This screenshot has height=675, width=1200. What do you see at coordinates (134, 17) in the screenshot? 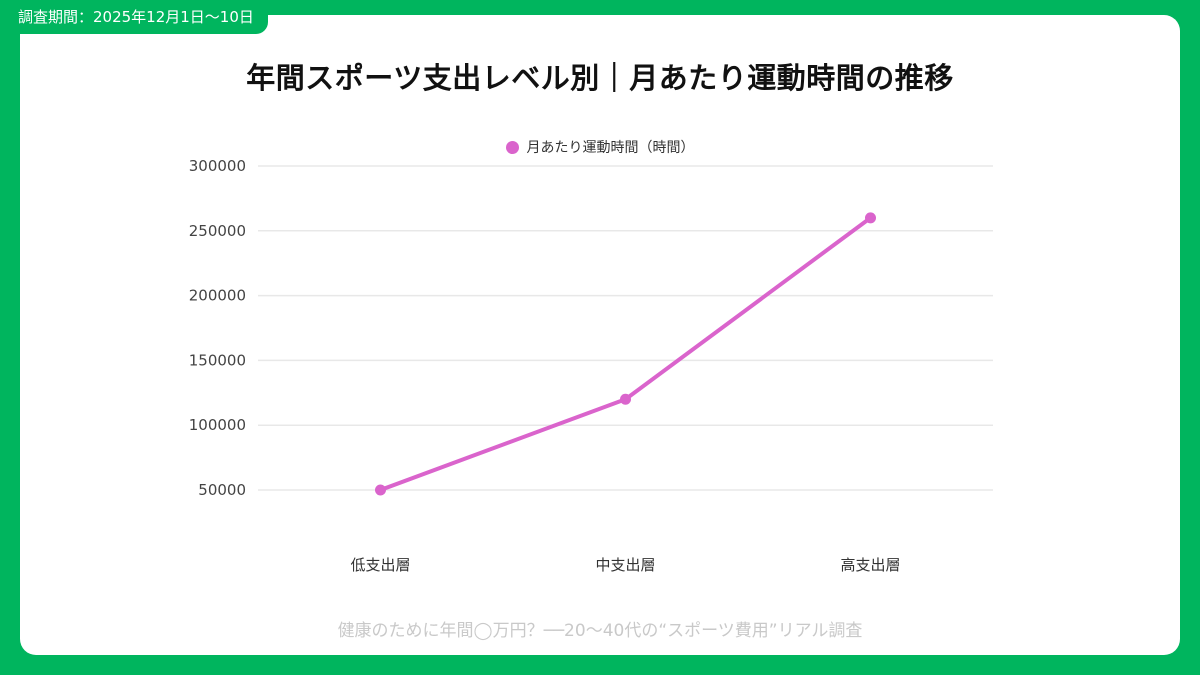
I see `survey-period-badge: 調査期間：2025年12月1日〜10日` at bounding box center [134, 17].